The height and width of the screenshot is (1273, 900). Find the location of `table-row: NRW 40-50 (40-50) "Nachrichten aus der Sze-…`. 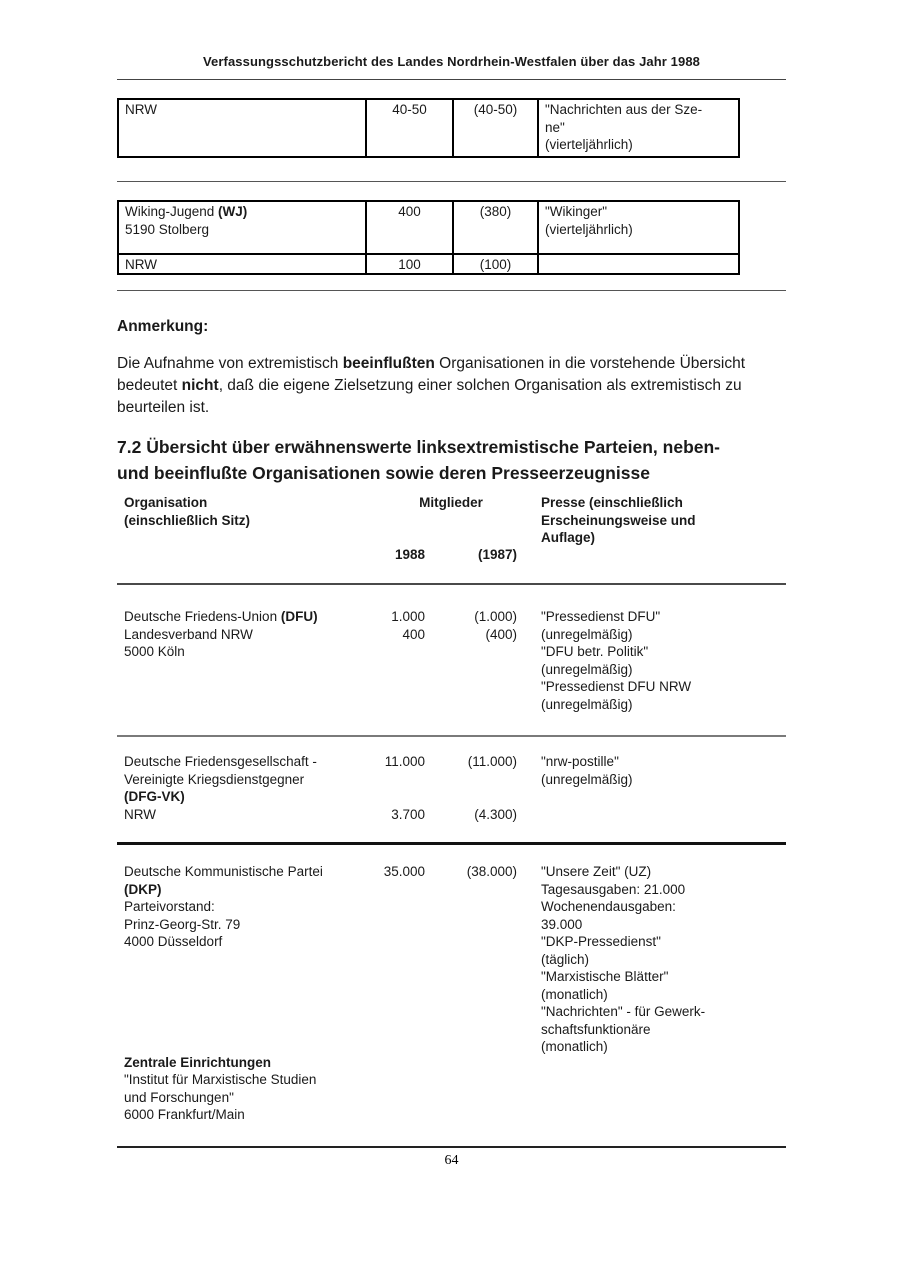

table-row: NRW 40-50 (40-50) "Nachrichten aus der Sze-… is located at coordinates (428, 128).